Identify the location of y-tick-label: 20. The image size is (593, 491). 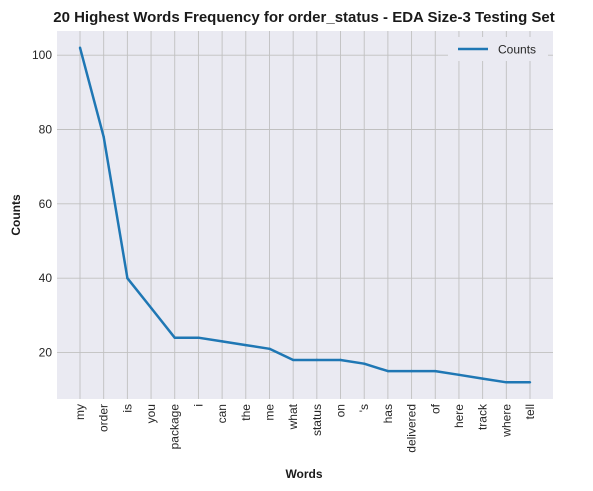
(46, 353).